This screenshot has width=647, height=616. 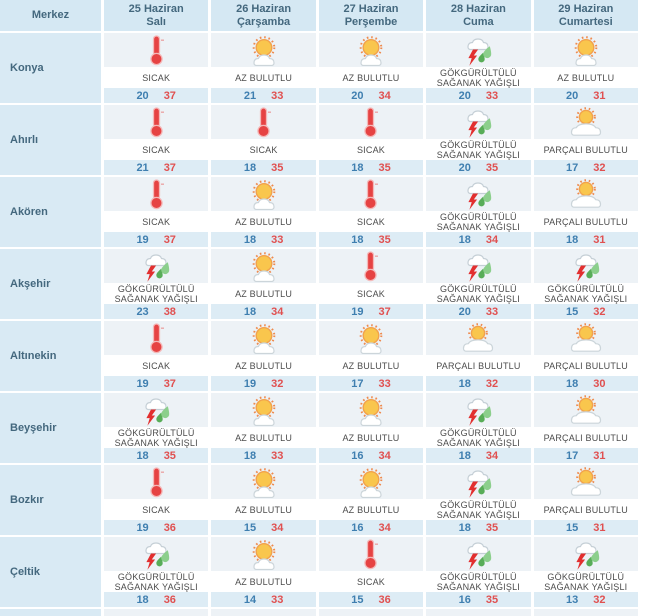 I want to click on condition-label: PARÇALI BULUTLU, so click(x=585, y=366).